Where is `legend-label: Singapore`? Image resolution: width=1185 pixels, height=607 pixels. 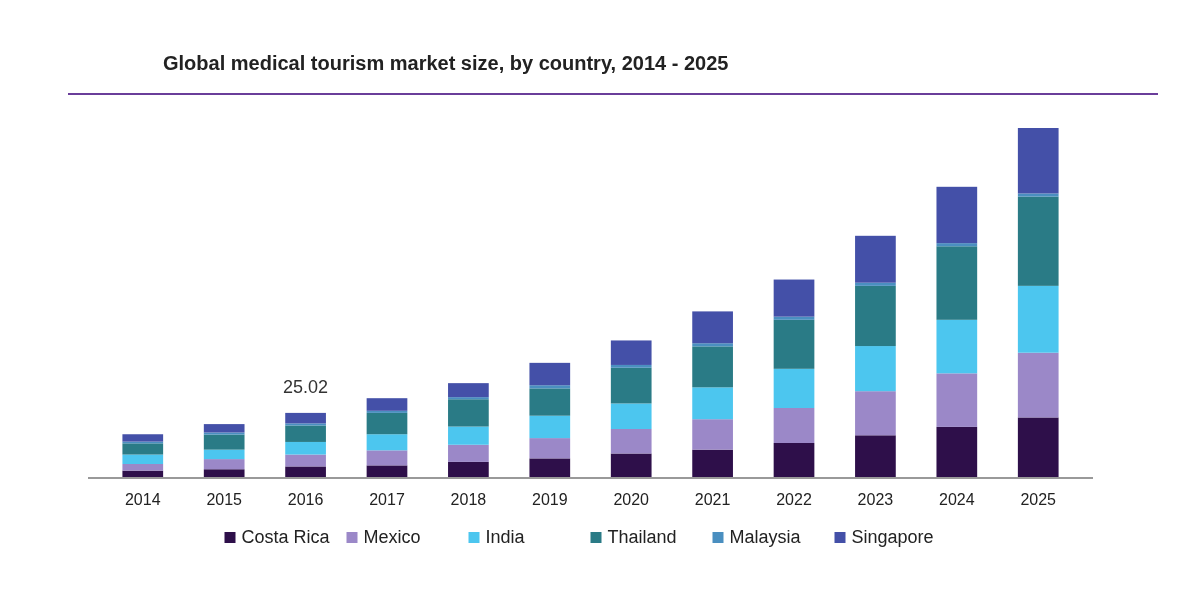 legend-label: Singapore is located at coordinates (892, 537).